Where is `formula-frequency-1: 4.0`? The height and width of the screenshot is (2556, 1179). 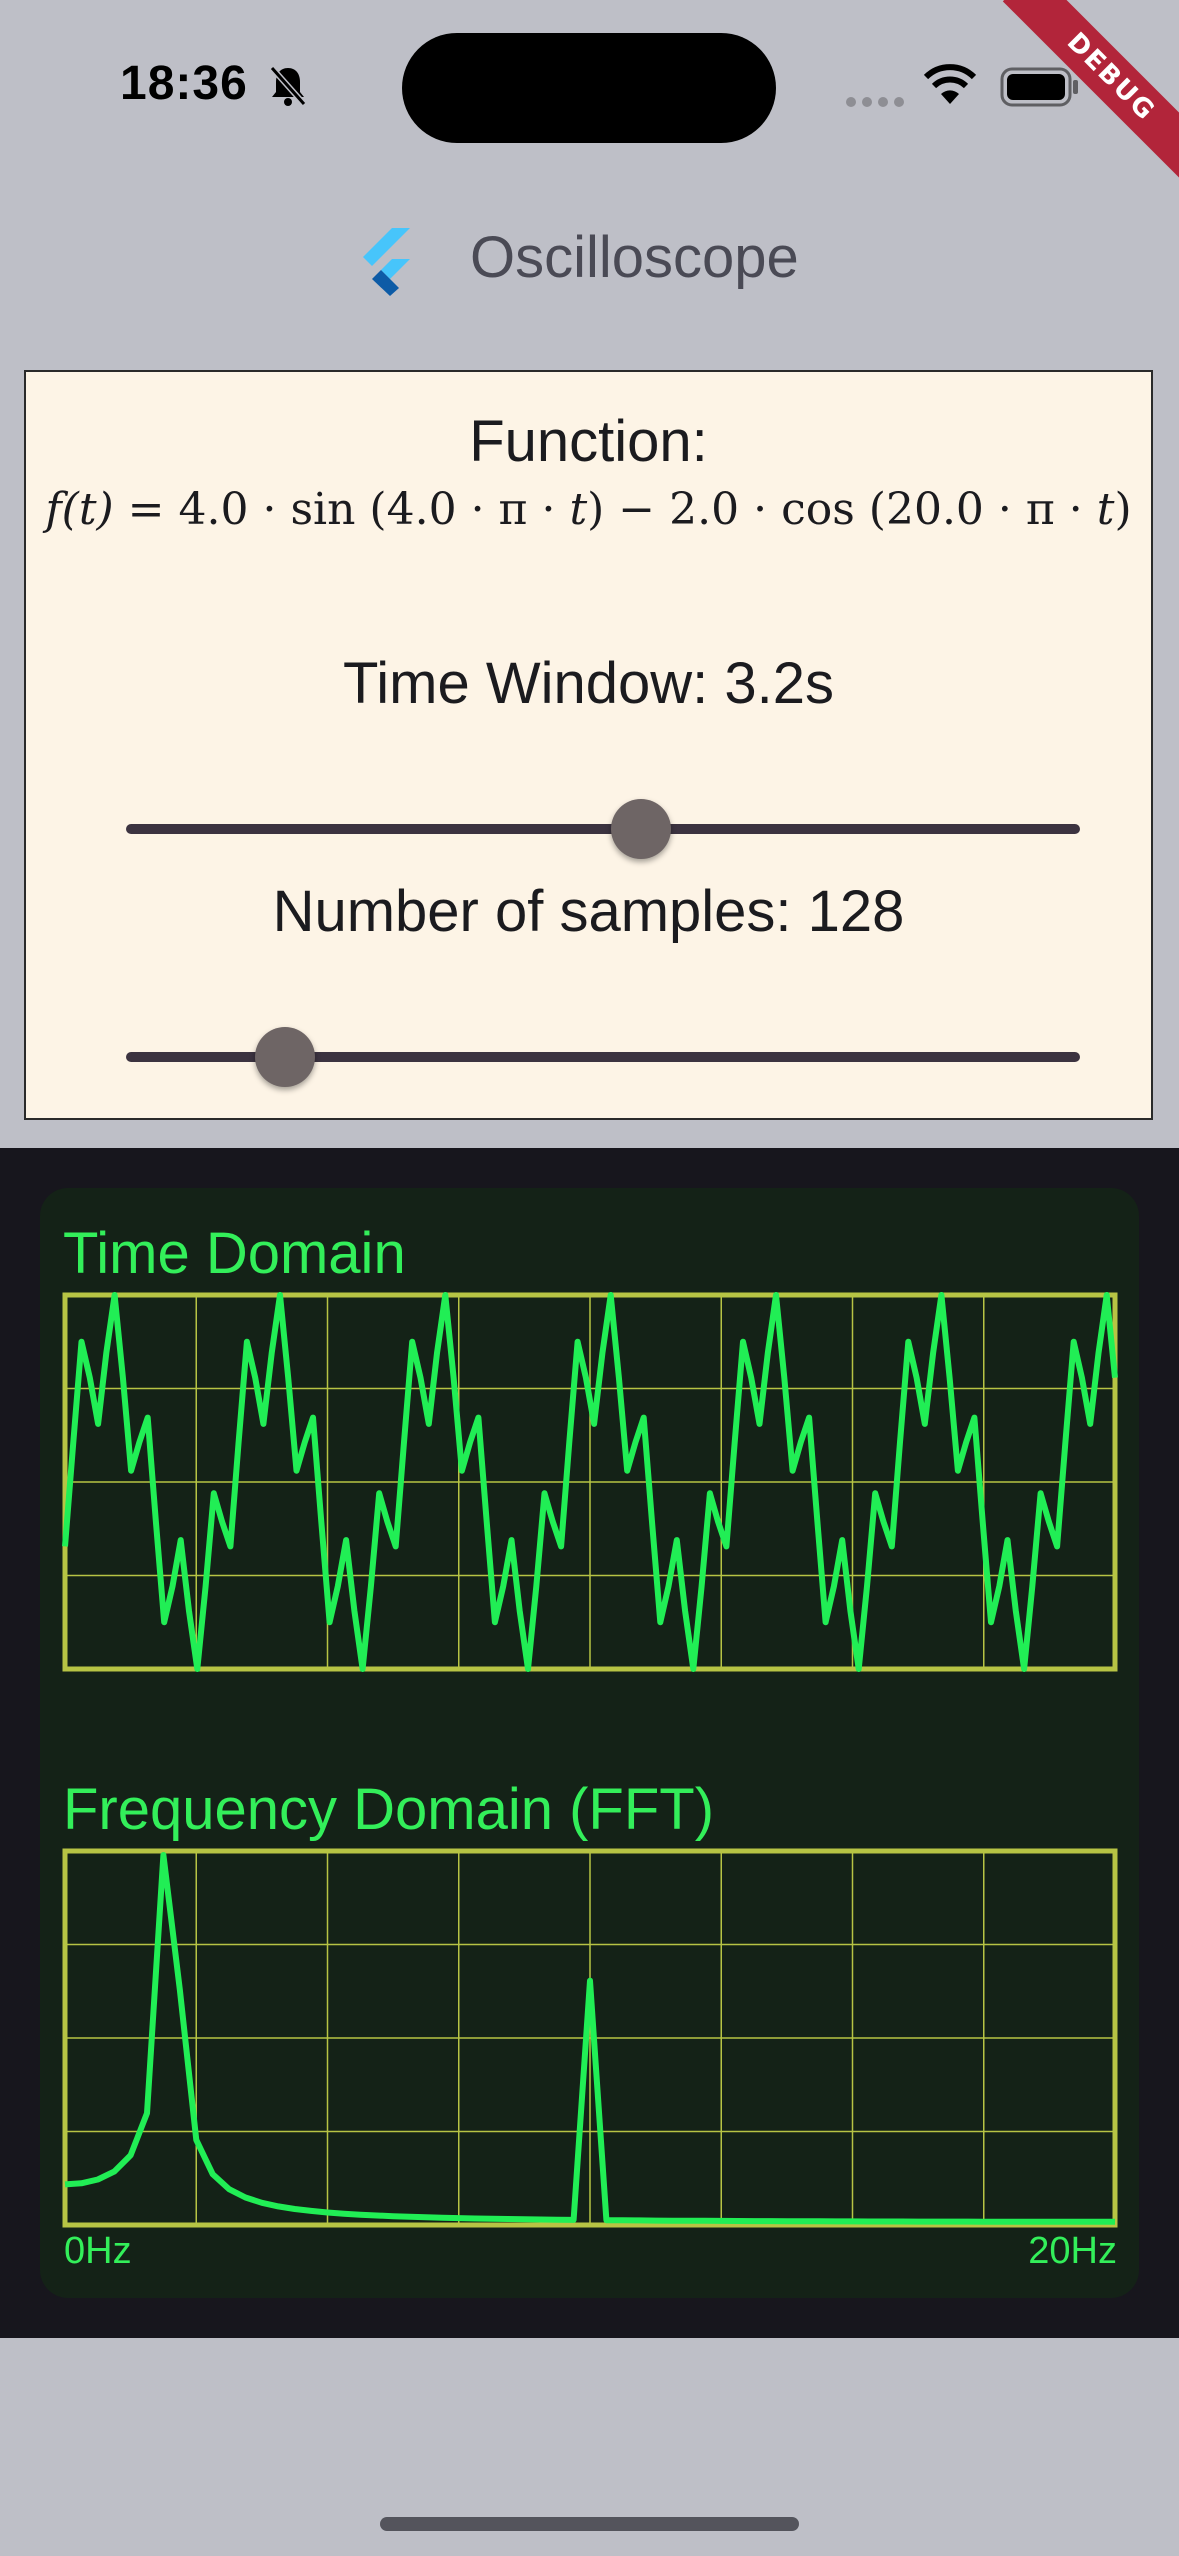
formula-frequency-1: 4.0 is located at coordinates (421, 509).